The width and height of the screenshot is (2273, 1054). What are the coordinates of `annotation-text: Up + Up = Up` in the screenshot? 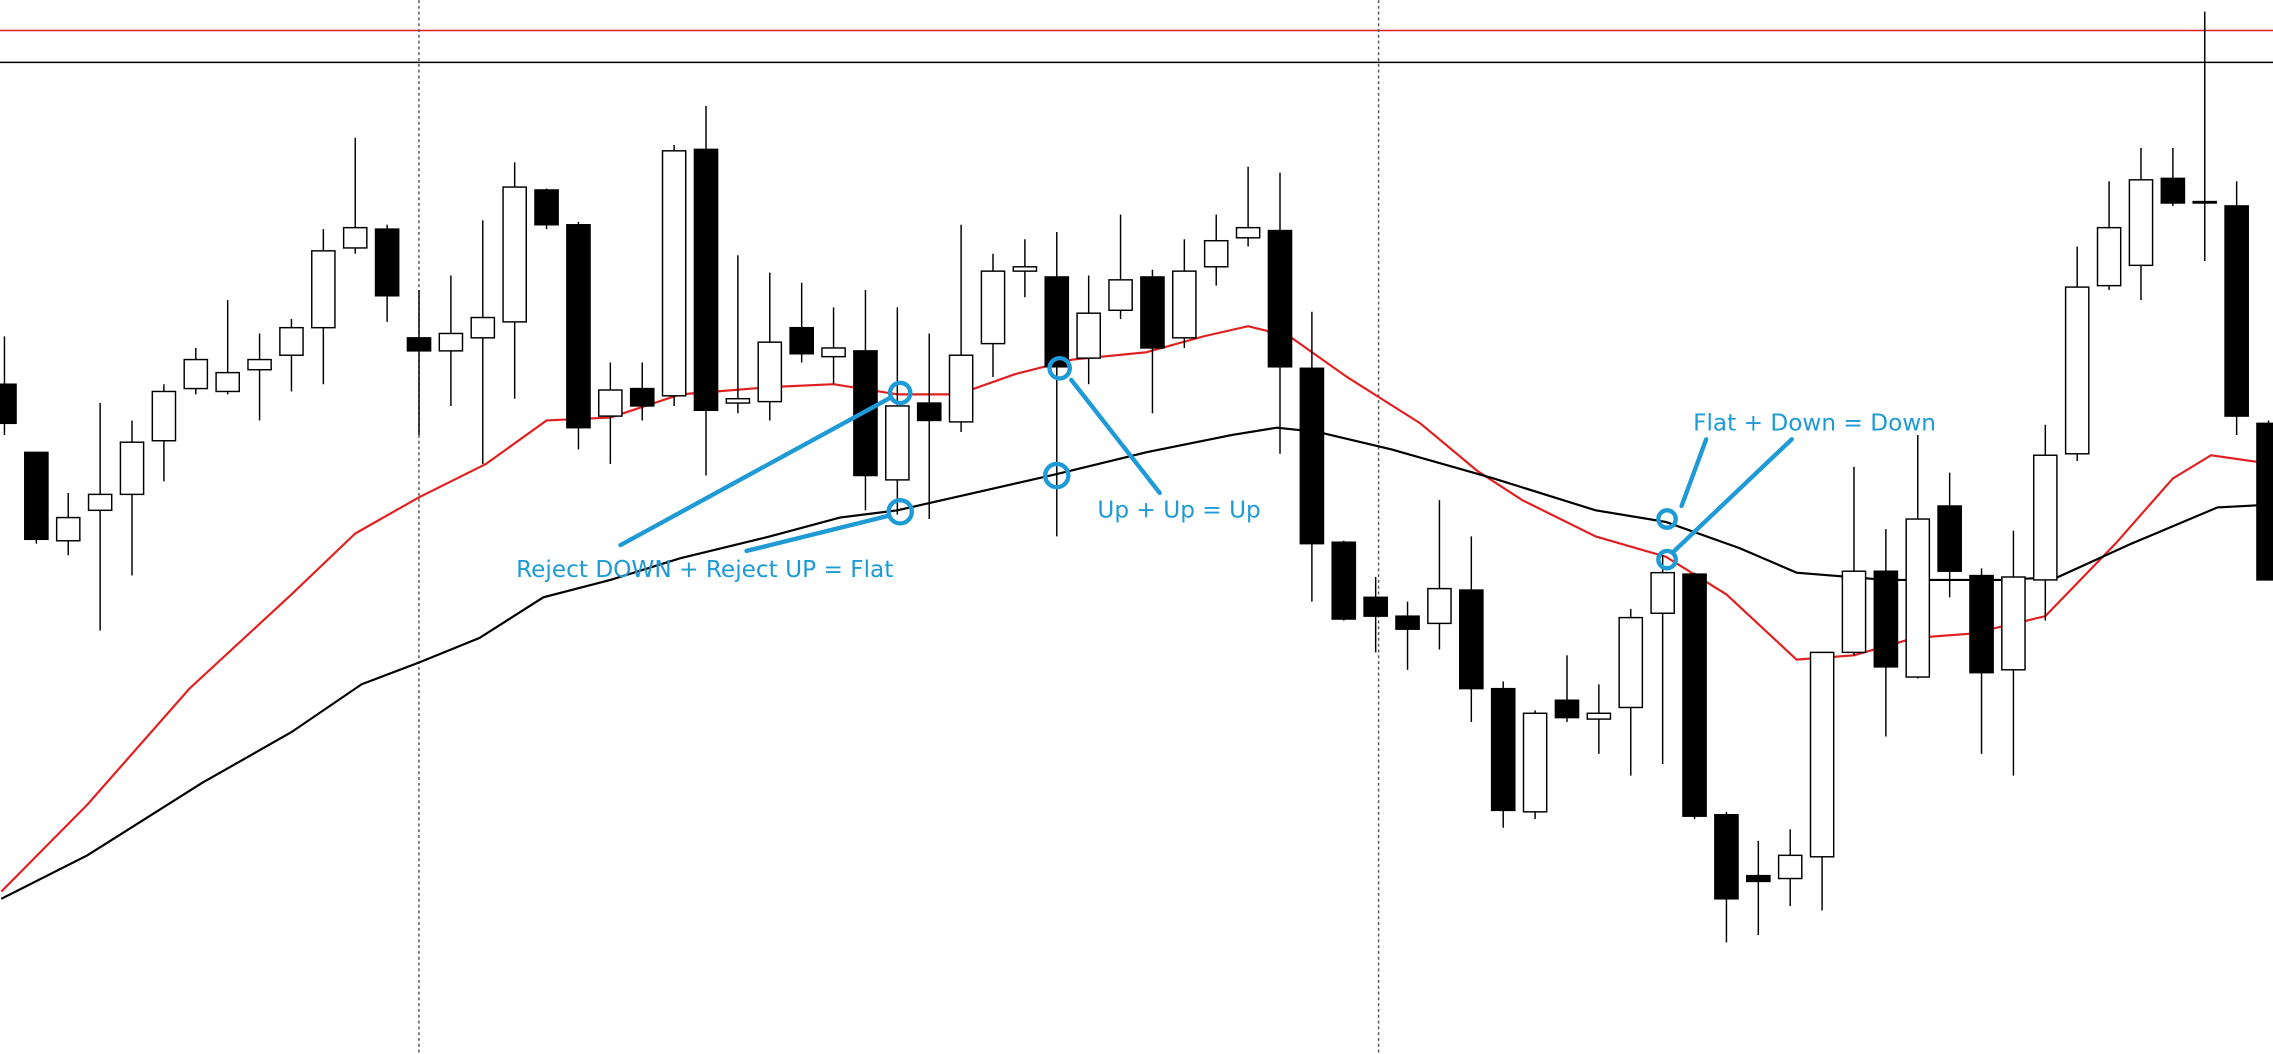 It's located at (1178, 510).